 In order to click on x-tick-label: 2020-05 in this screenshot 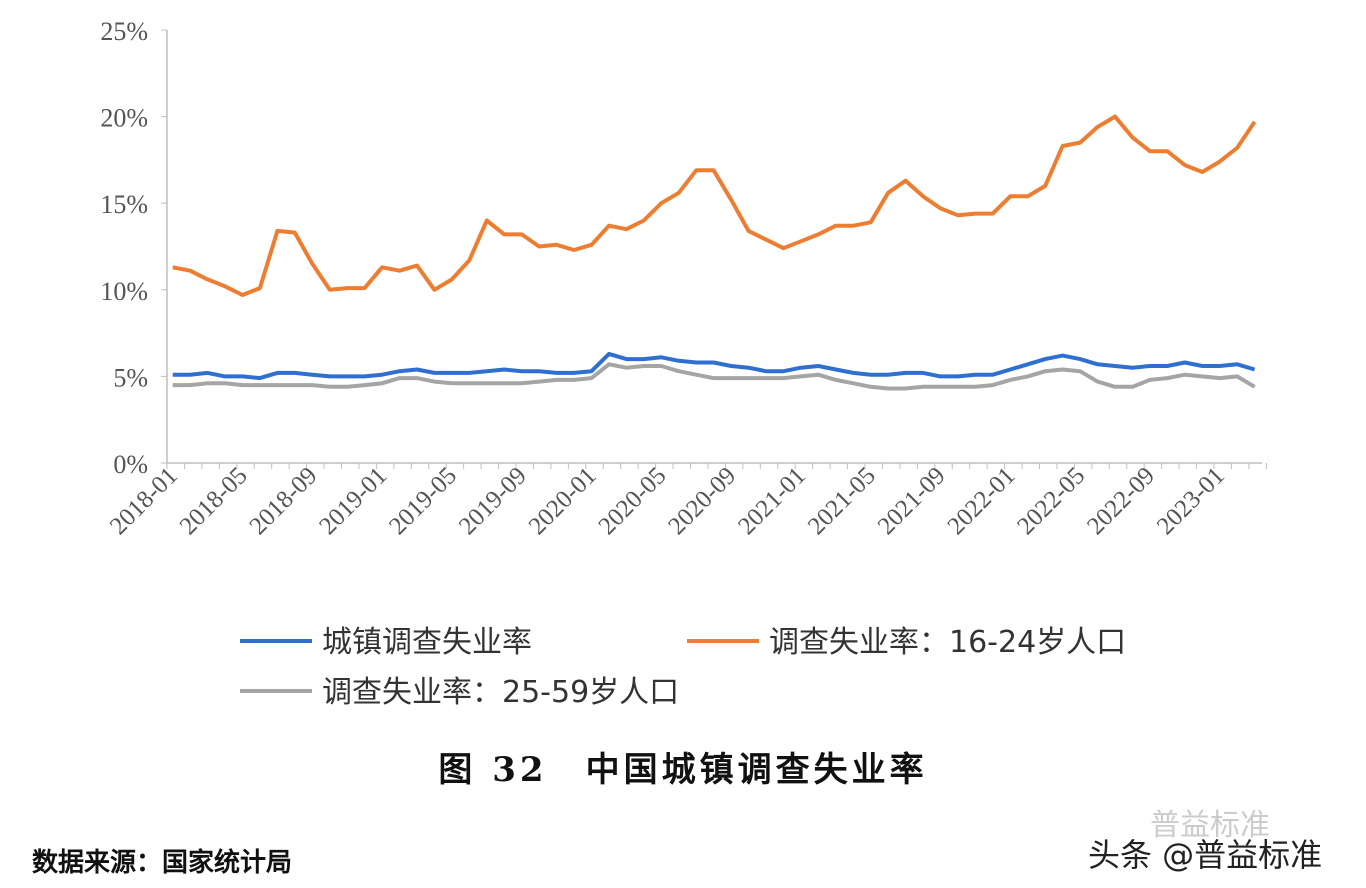, I will do `click(633, 501)`.